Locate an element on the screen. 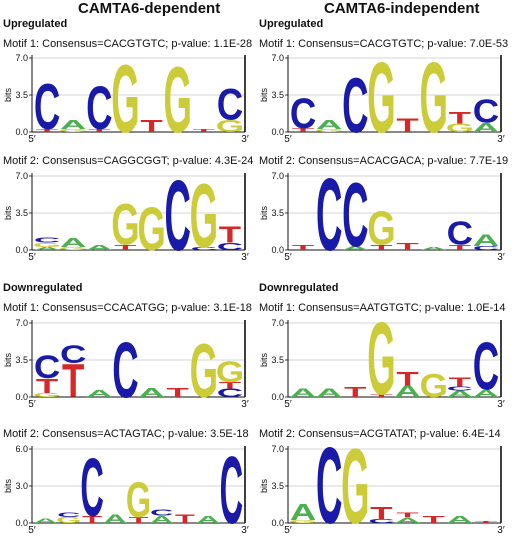 The width and height of the screenshot is (520, 542). y-tick-label: 6.0 is located at coordinates (21, 449).